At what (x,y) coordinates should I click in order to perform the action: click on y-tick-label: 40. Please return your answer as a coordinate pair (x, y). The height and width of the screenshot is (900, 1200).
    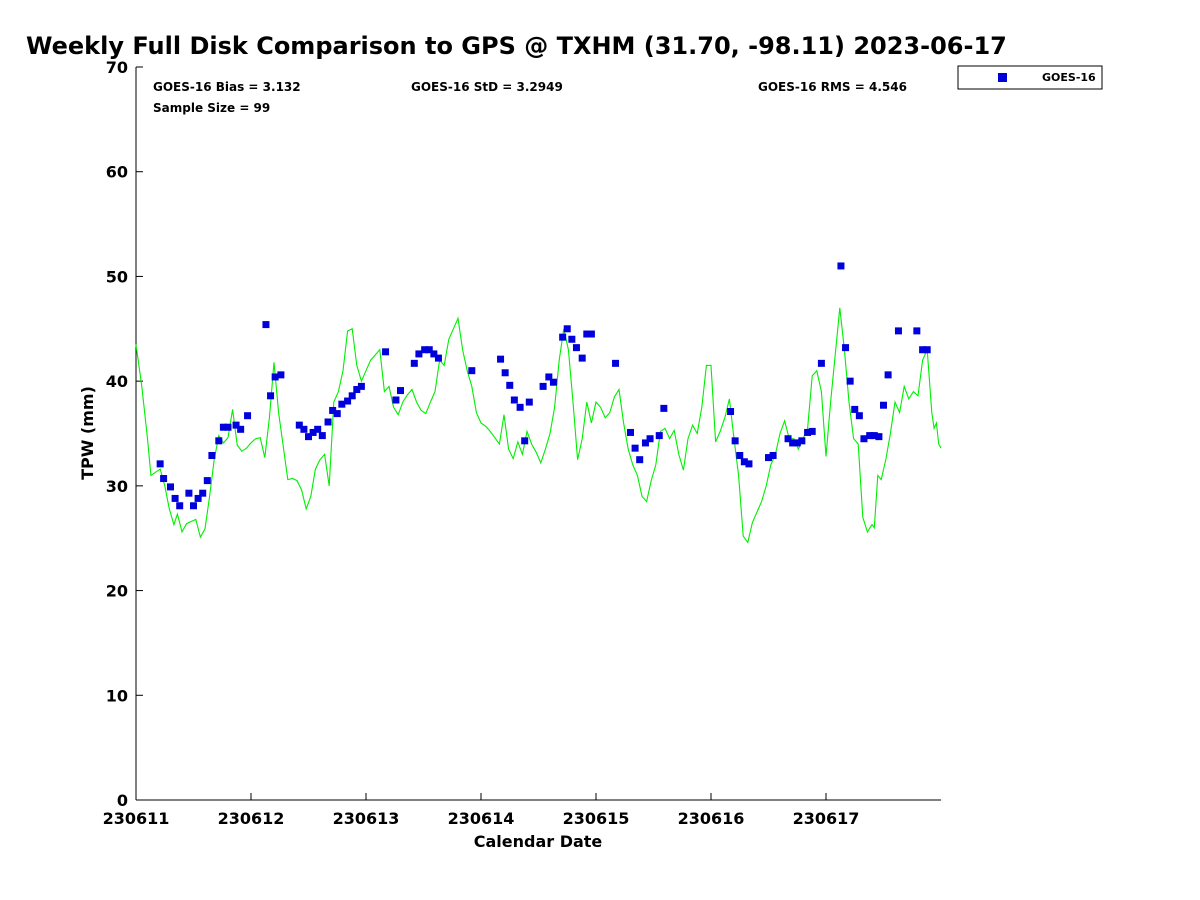
    Looking at the image, I should click on (117, 381).